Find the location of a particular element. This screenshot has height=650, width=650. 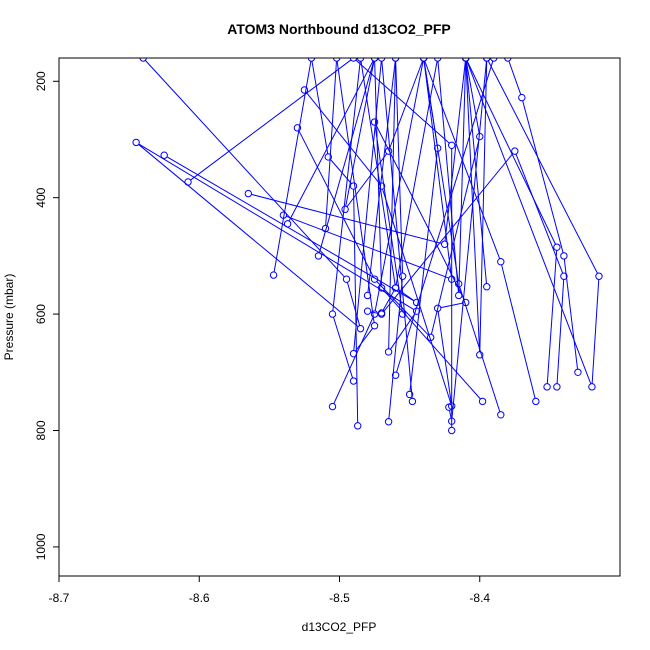

series-15-segment is located at coordinates (432, 344).